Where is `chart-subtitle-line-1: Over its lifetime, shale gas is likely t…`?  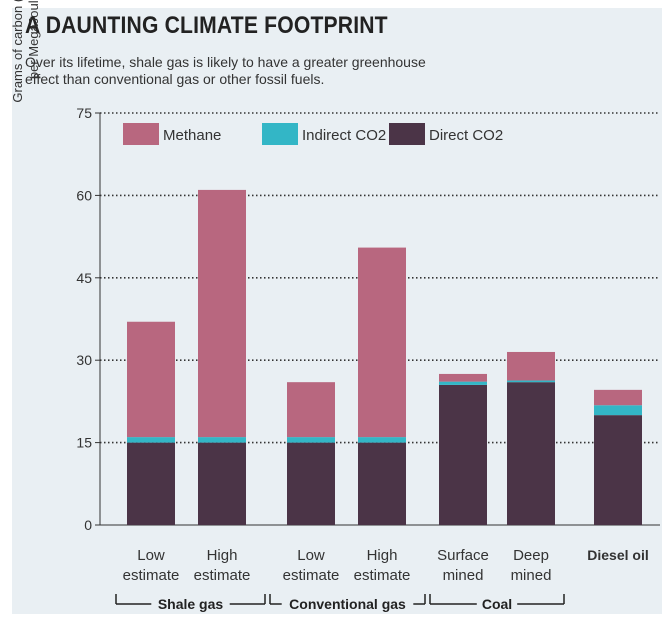 chart-subtitle-line-1: Over its lifetime, shale gas is likely t… is located at coordinates (225, 62).